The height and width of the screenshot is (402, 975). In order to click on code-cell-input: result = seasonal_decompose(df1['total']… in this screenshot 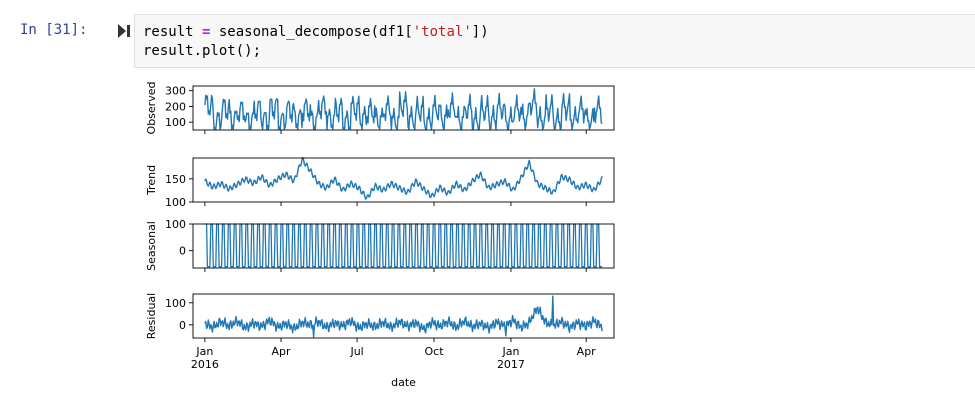, I will do `click(554, 41)`.